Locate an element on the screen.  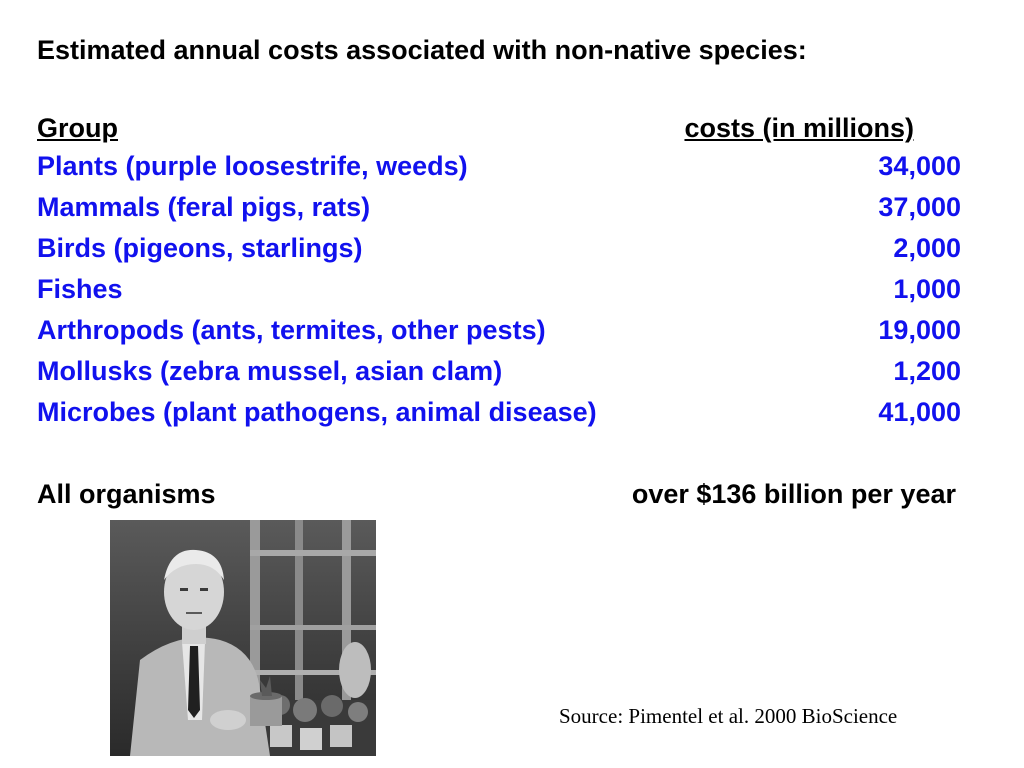
table-row: Fishes 1,000 is located at coordinates (499, 289).